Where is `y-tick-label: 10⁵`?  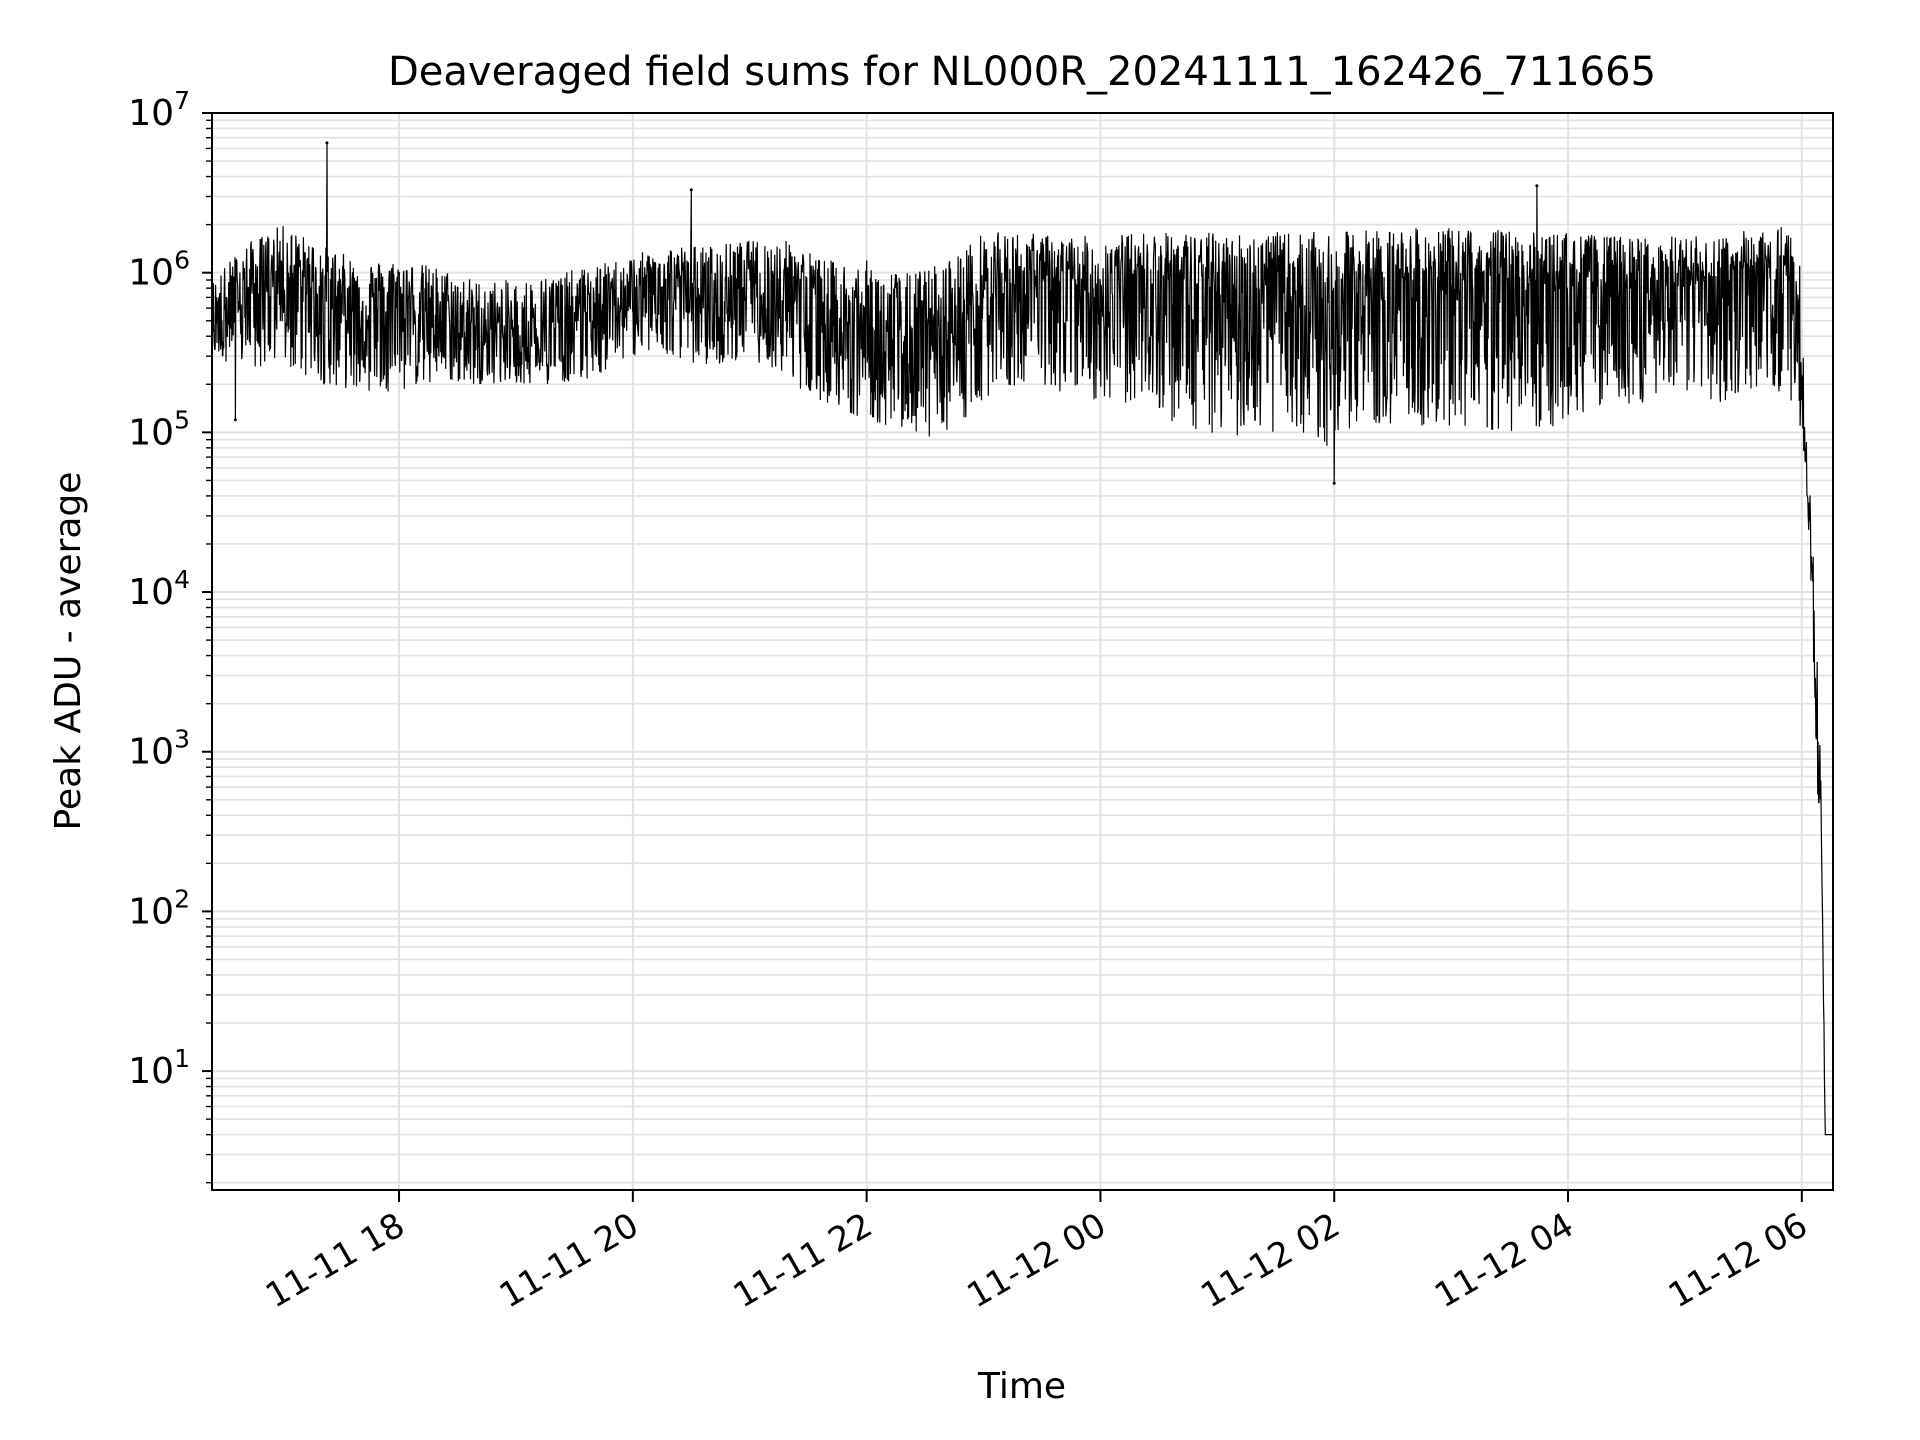
y-tick-label: 10⁵ is located at coordinates (159, 429).